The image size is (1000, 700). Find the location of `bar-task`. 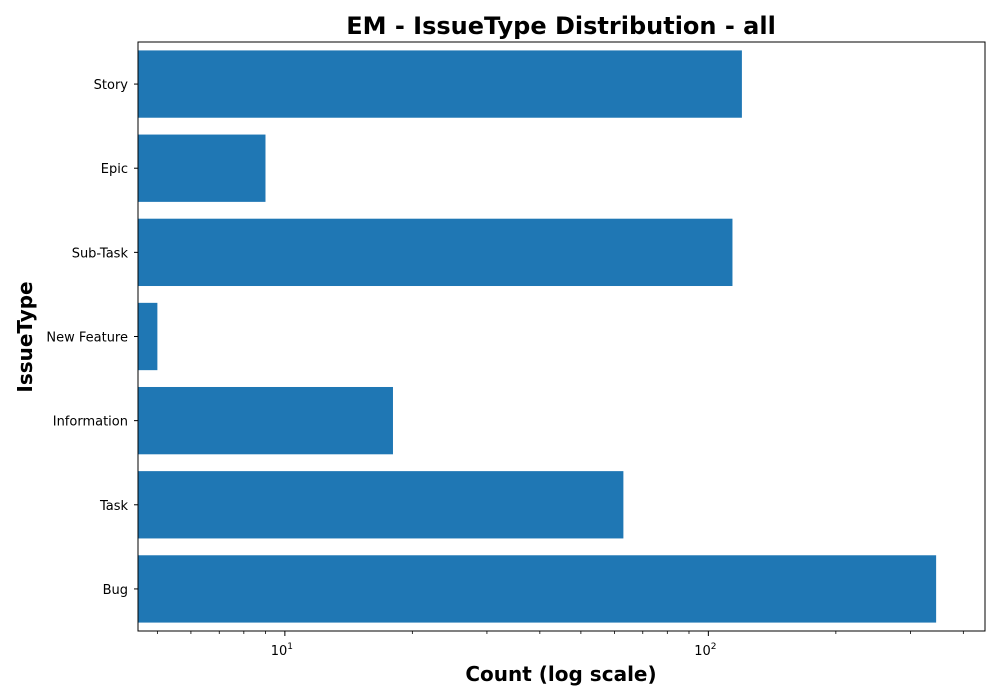

bar-task is located at coordinates (381, 505).